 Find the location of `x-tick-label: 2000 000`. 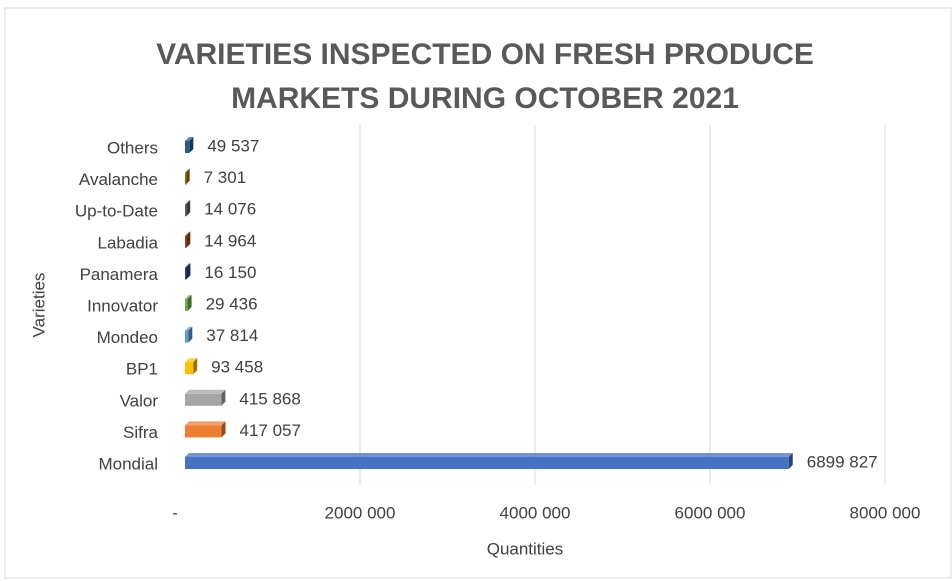

x-tick-label: 2000 000 is located at coordinates (360, 512).